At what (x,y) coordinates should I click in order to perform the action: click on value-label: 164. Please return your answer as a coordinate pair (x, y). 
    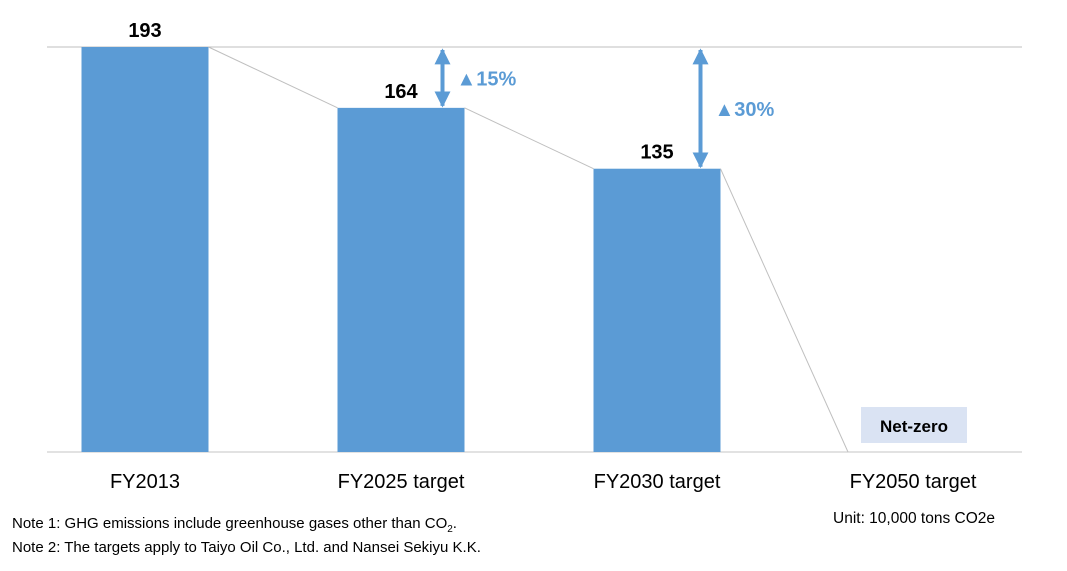
    Looking at the image, I should click on (401, 92).